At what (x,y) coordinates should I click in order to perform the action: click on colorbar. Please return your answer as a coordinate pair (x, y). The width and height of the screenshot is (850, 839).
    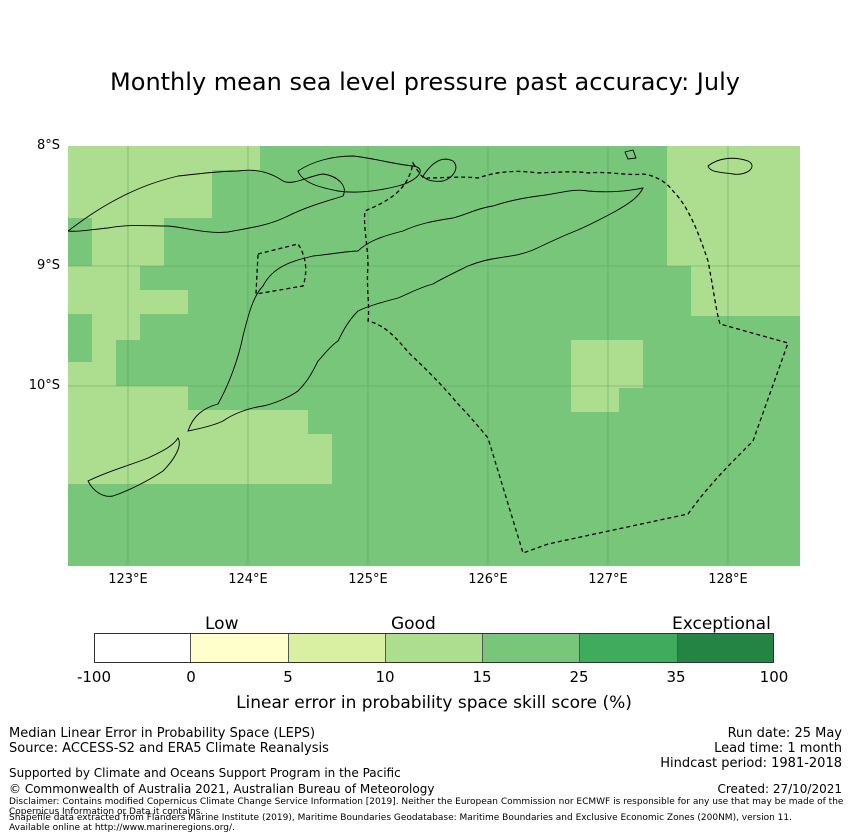
    Looking at the image, I should click on (434, 648).